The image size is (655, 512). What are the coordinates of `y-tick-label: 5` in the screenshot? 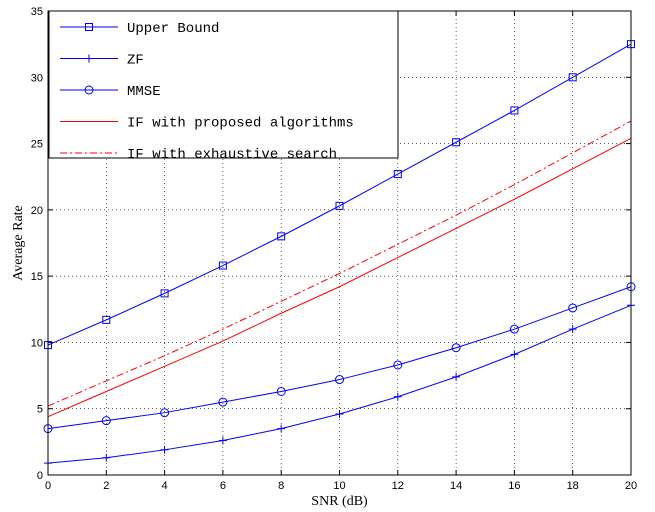 It's located at (40, 410).